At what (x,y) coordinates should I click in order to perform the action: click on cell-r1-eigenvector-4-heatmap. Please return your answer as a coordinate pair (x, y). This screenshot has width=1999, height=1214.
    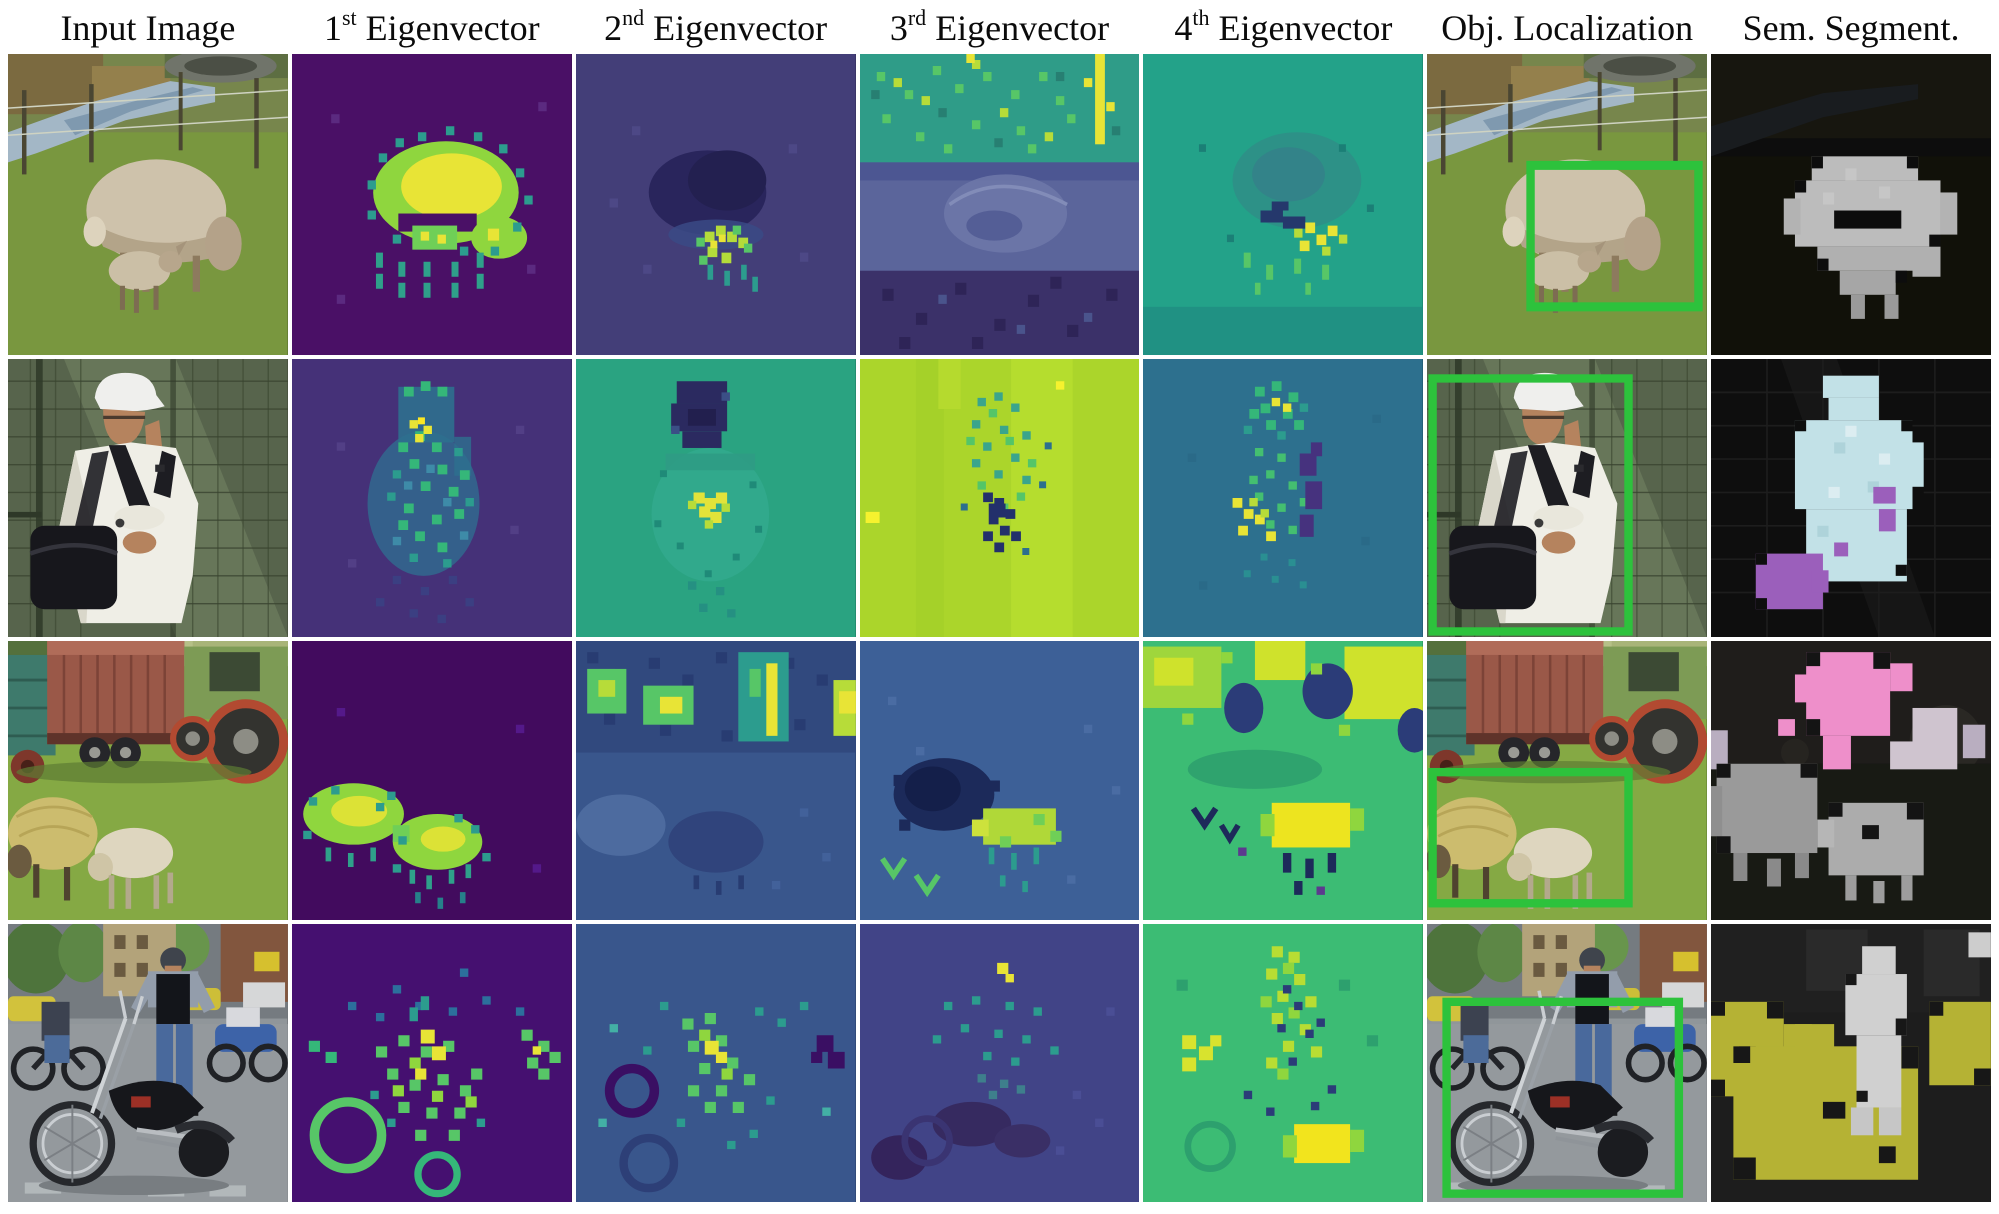
    Looking at the image, I should click on (1283, 204).